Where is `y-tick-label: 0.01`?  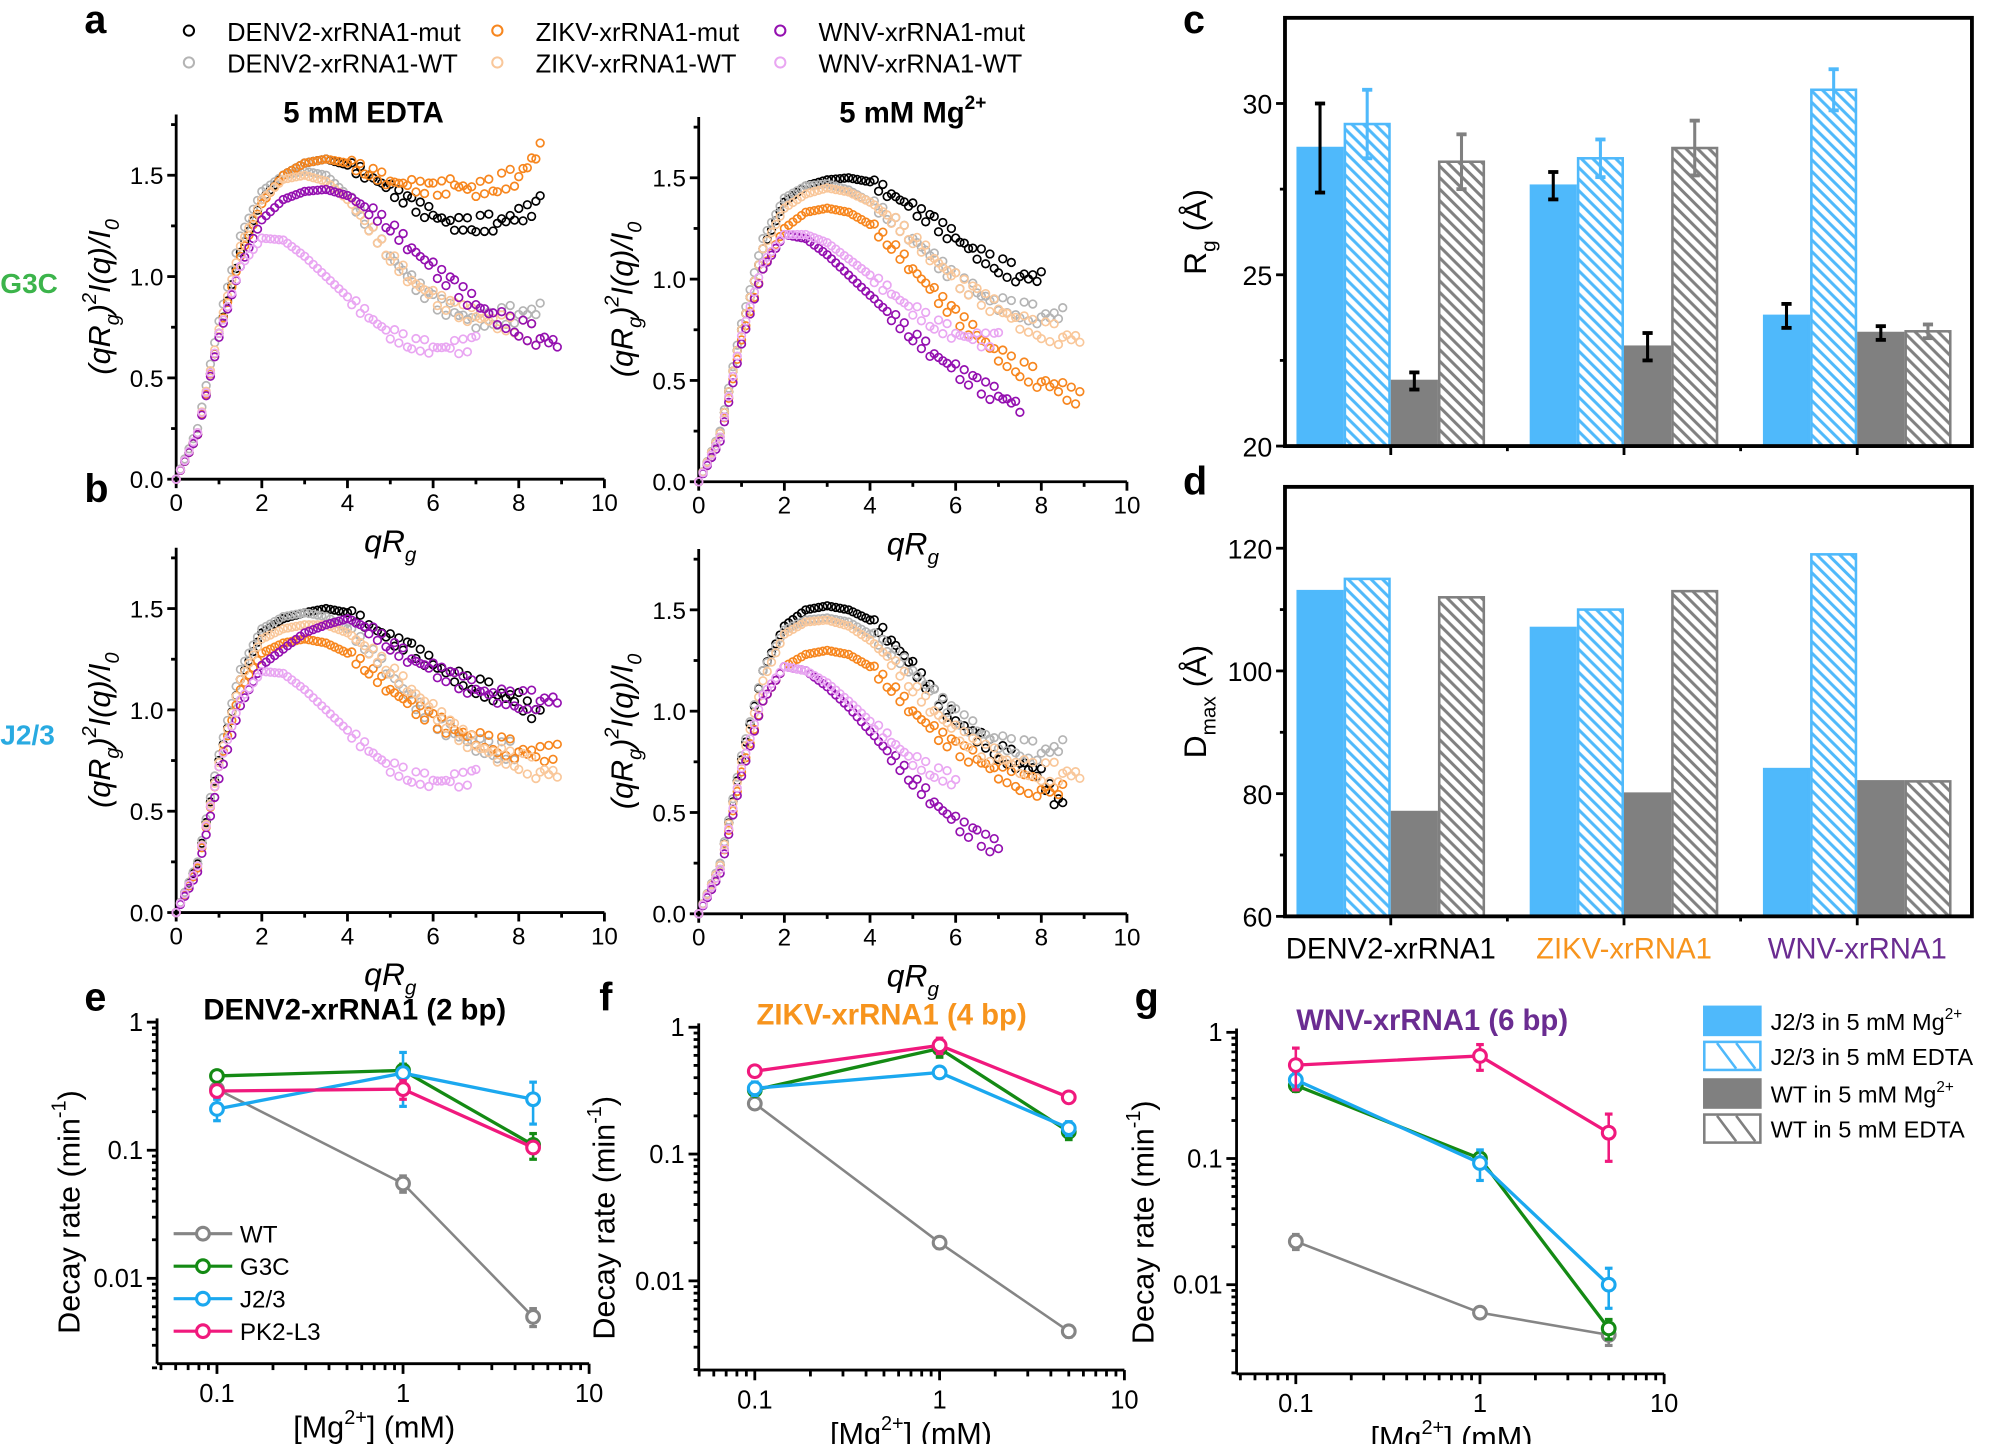 y-tick-label: 0.01 is located at coordinates (118, 1279).